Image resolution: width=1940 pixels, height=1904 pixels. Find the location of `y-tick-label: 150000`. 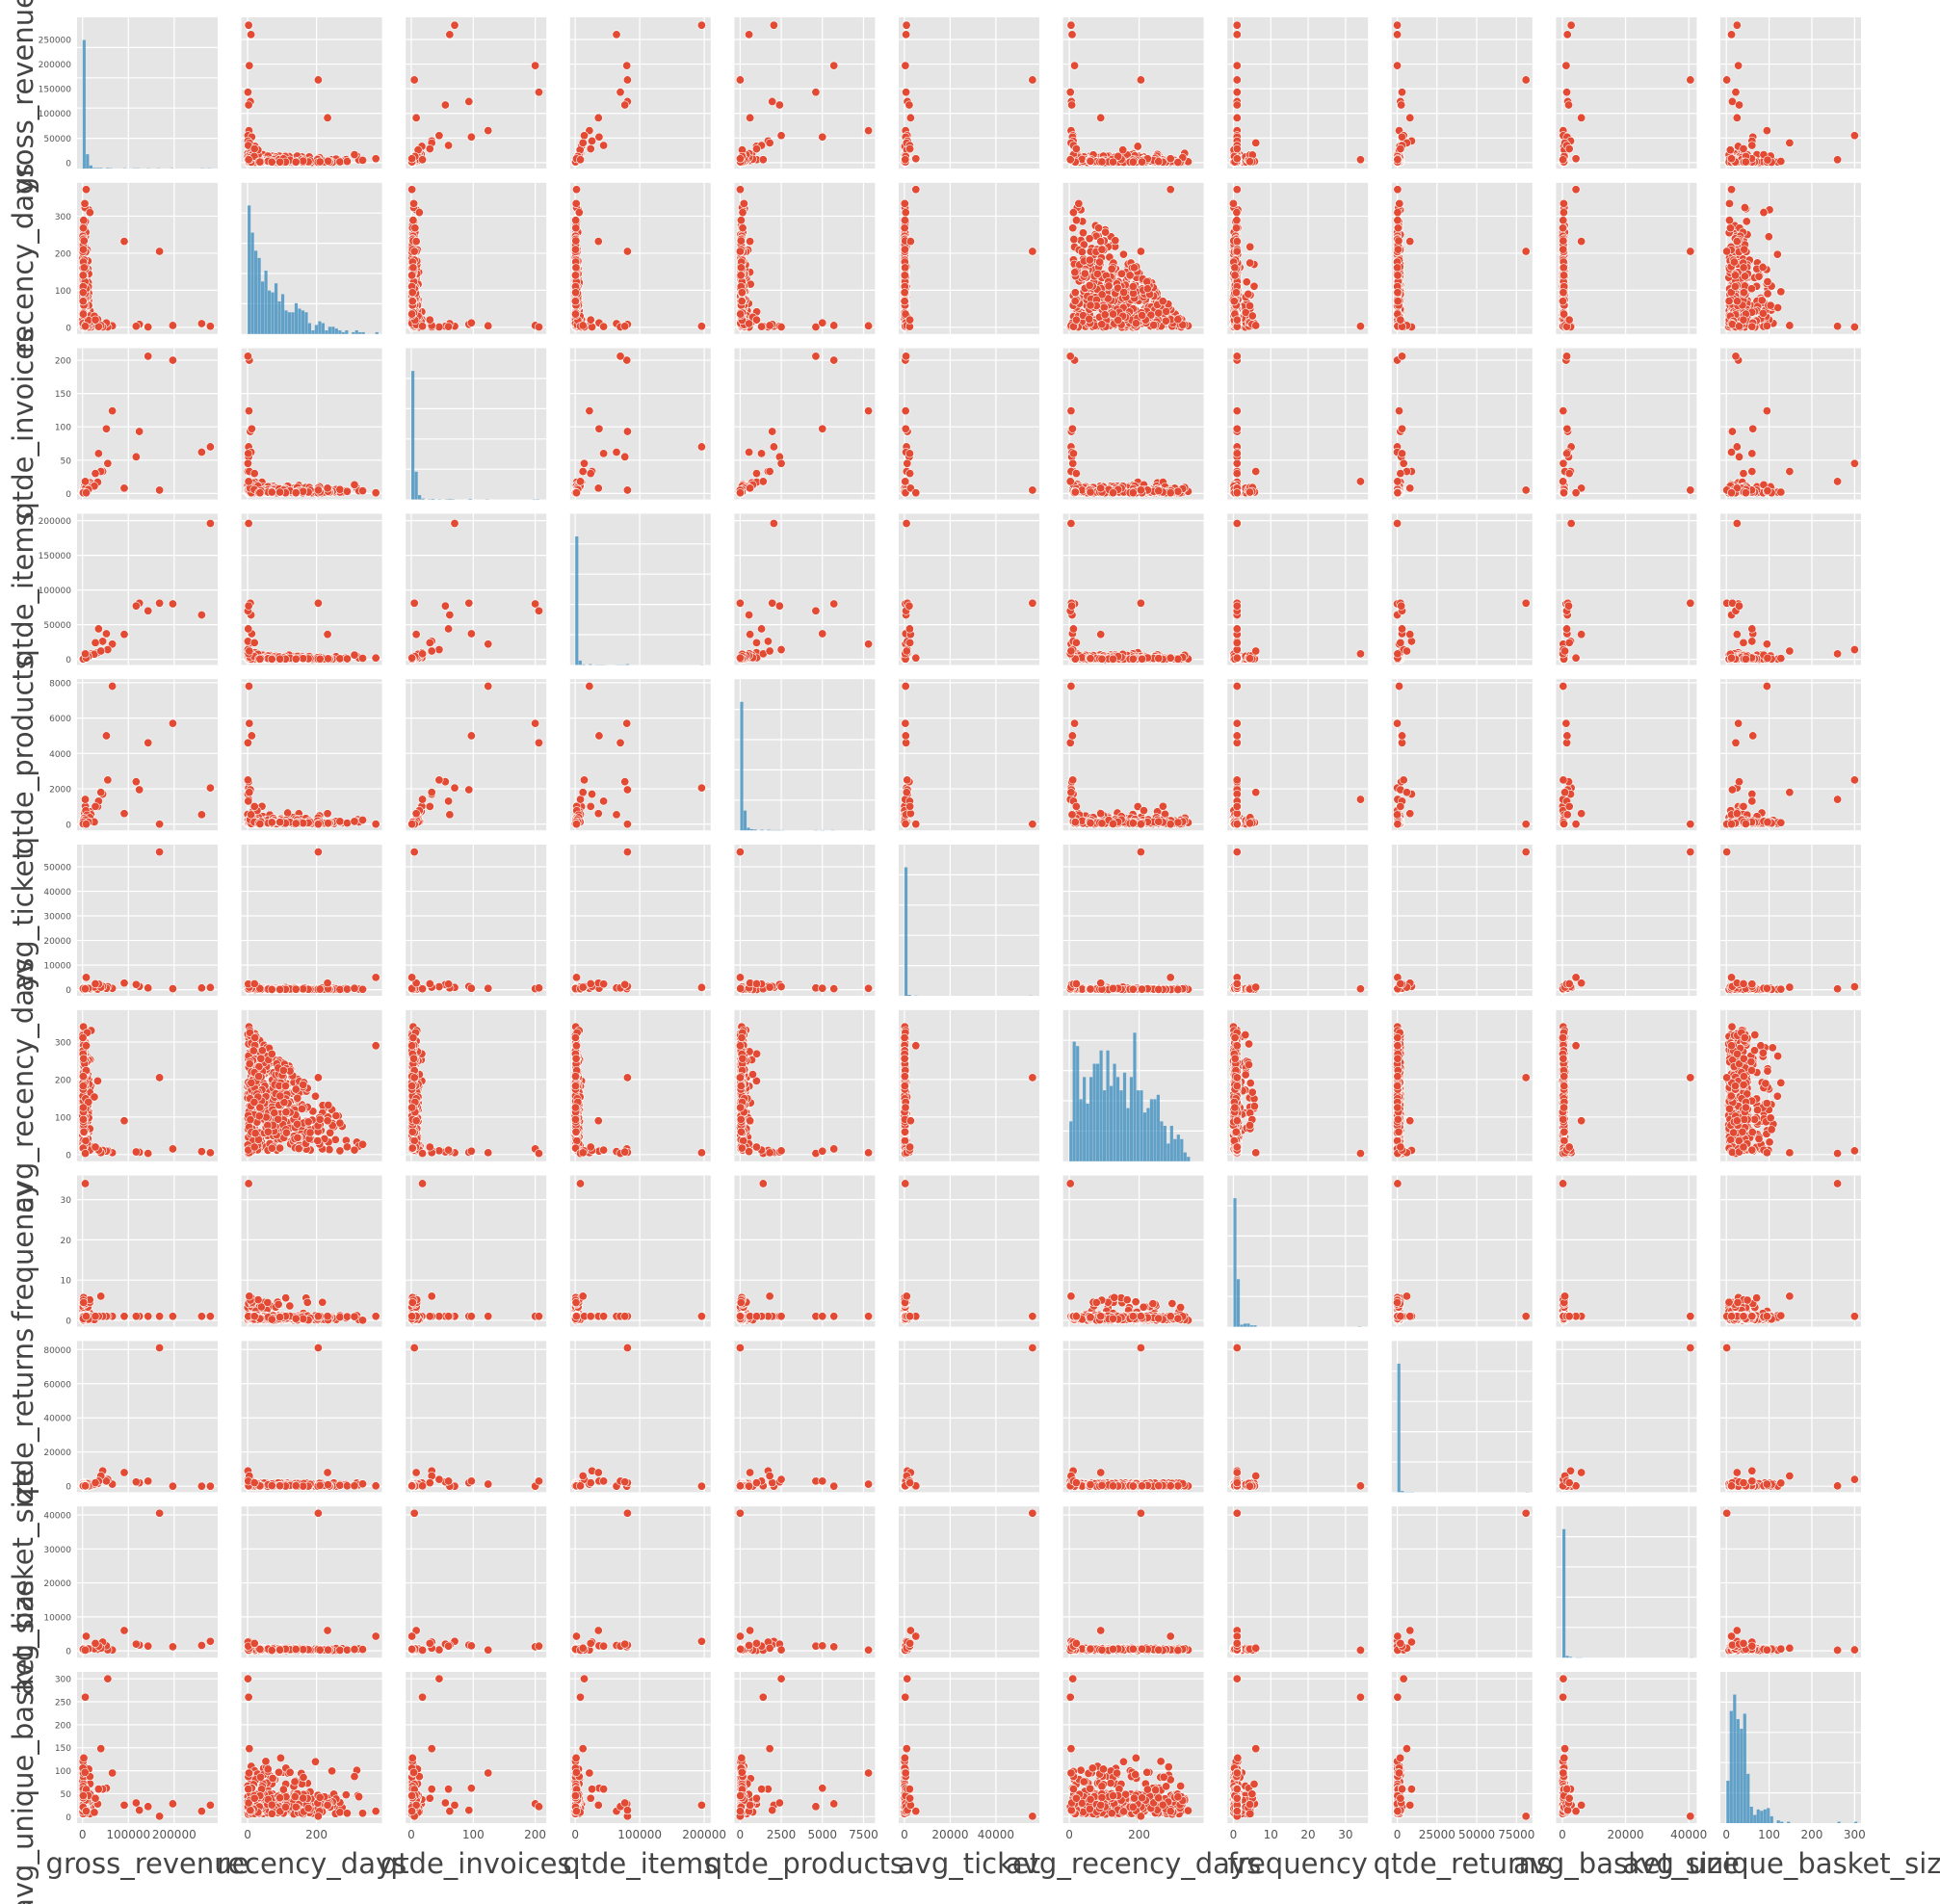

y-tick-label: 150000 is located at coordinates (56, 90).